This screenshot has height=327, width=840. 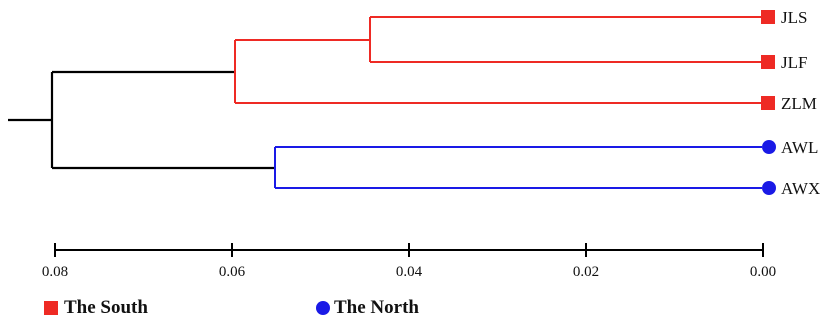 I want to click on axis-tick-label: 0.04, so click(x=409, y=272).